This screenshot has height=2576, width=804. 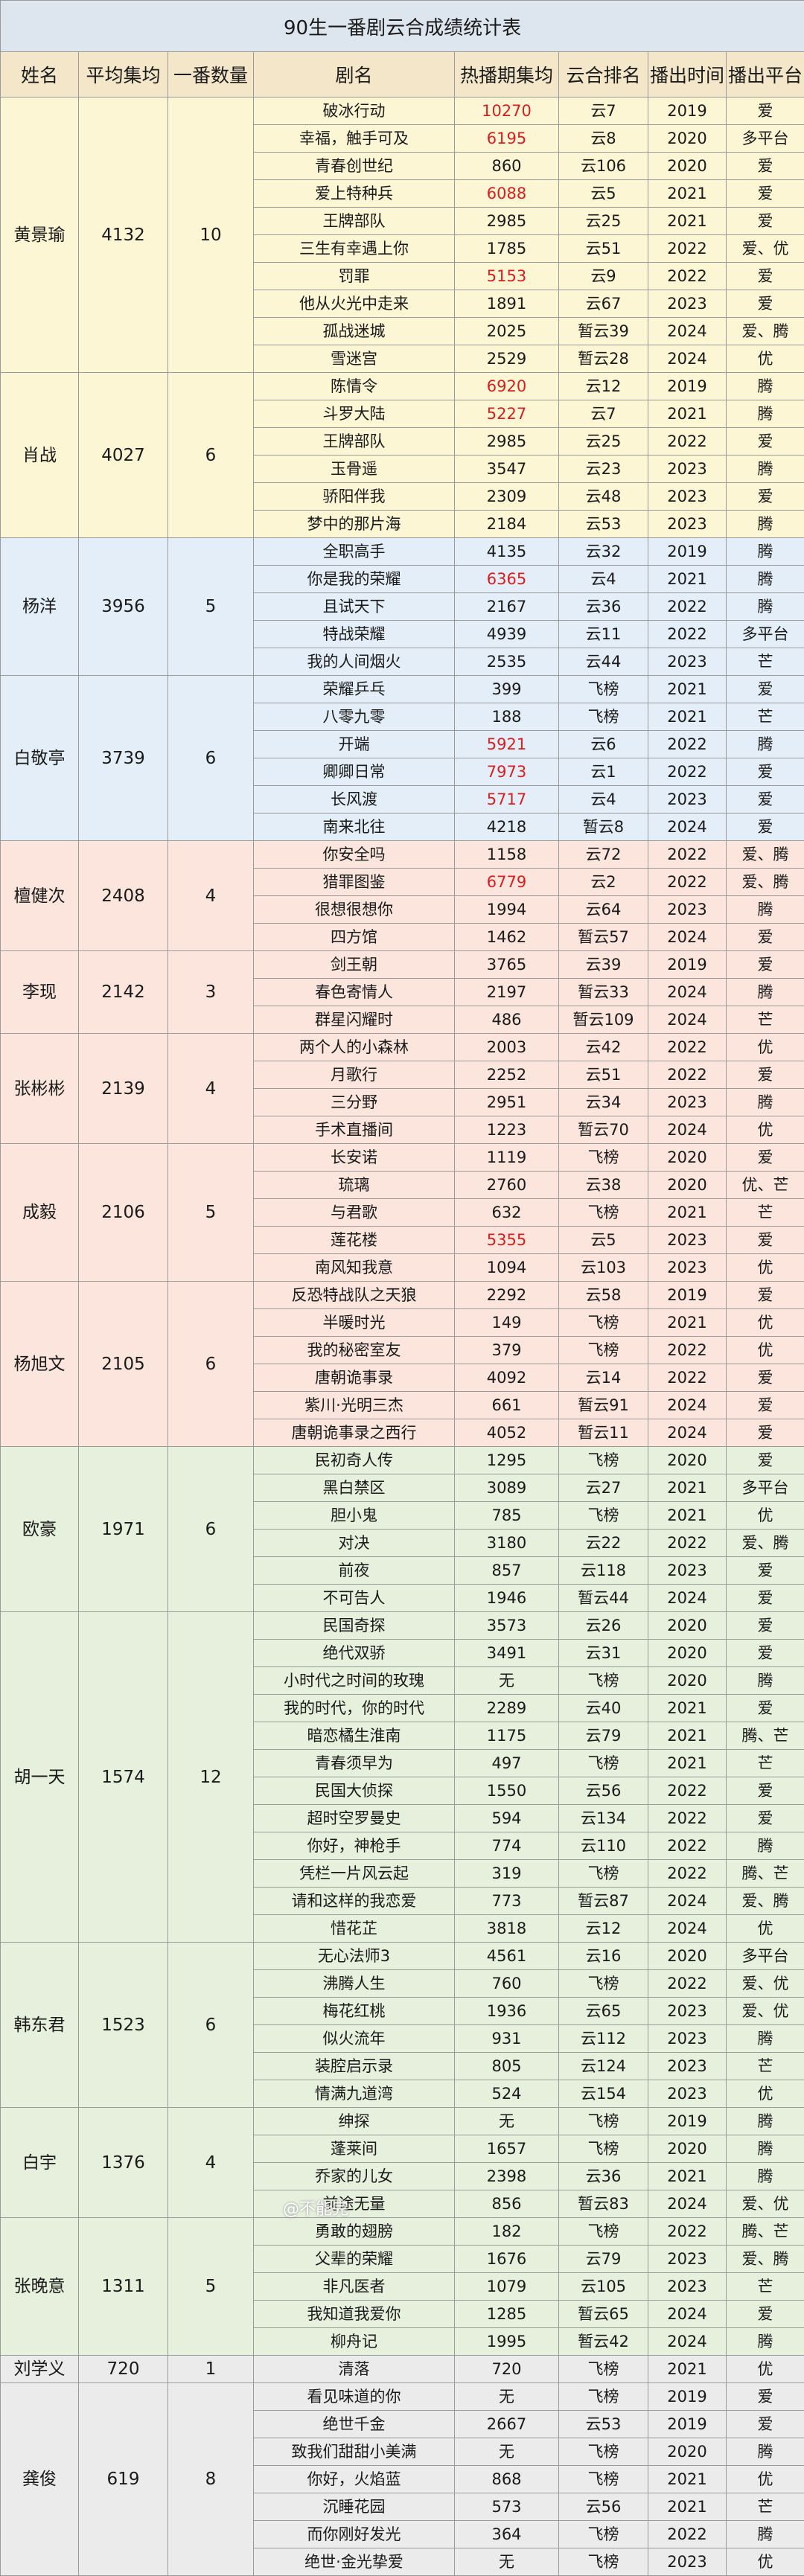 What do you see at coordinates (507, 2094) in the screenshot?
I see `show-ep-average: 524` at bounding box center [507, 2094].